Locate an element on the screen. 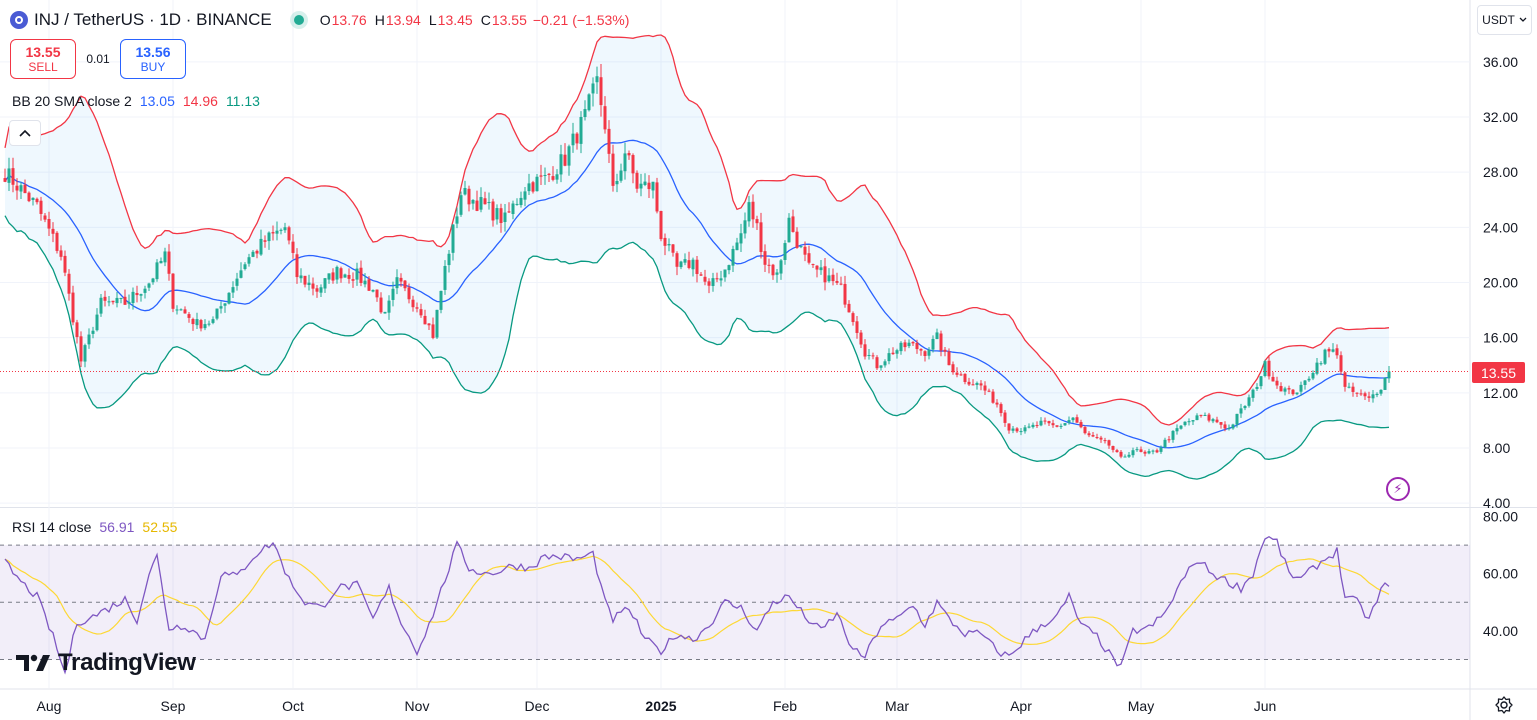 This screenshot has width=1537, height=720. buy-button: 13.56 BUY is located at coordinates (153, 59).